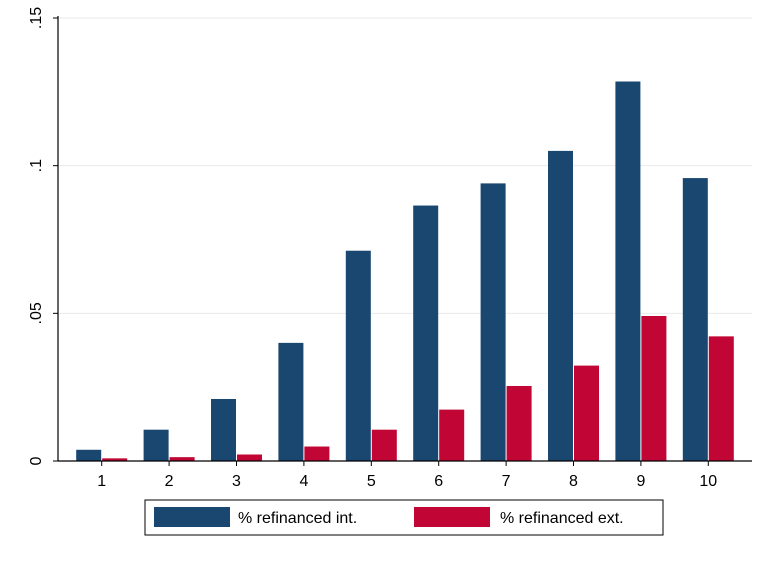 The height and width of the screenshot is (562, 772). Describe the element at coordinates (303, 481) in the screenshot. I see `x-tick-label: 4` at that location.